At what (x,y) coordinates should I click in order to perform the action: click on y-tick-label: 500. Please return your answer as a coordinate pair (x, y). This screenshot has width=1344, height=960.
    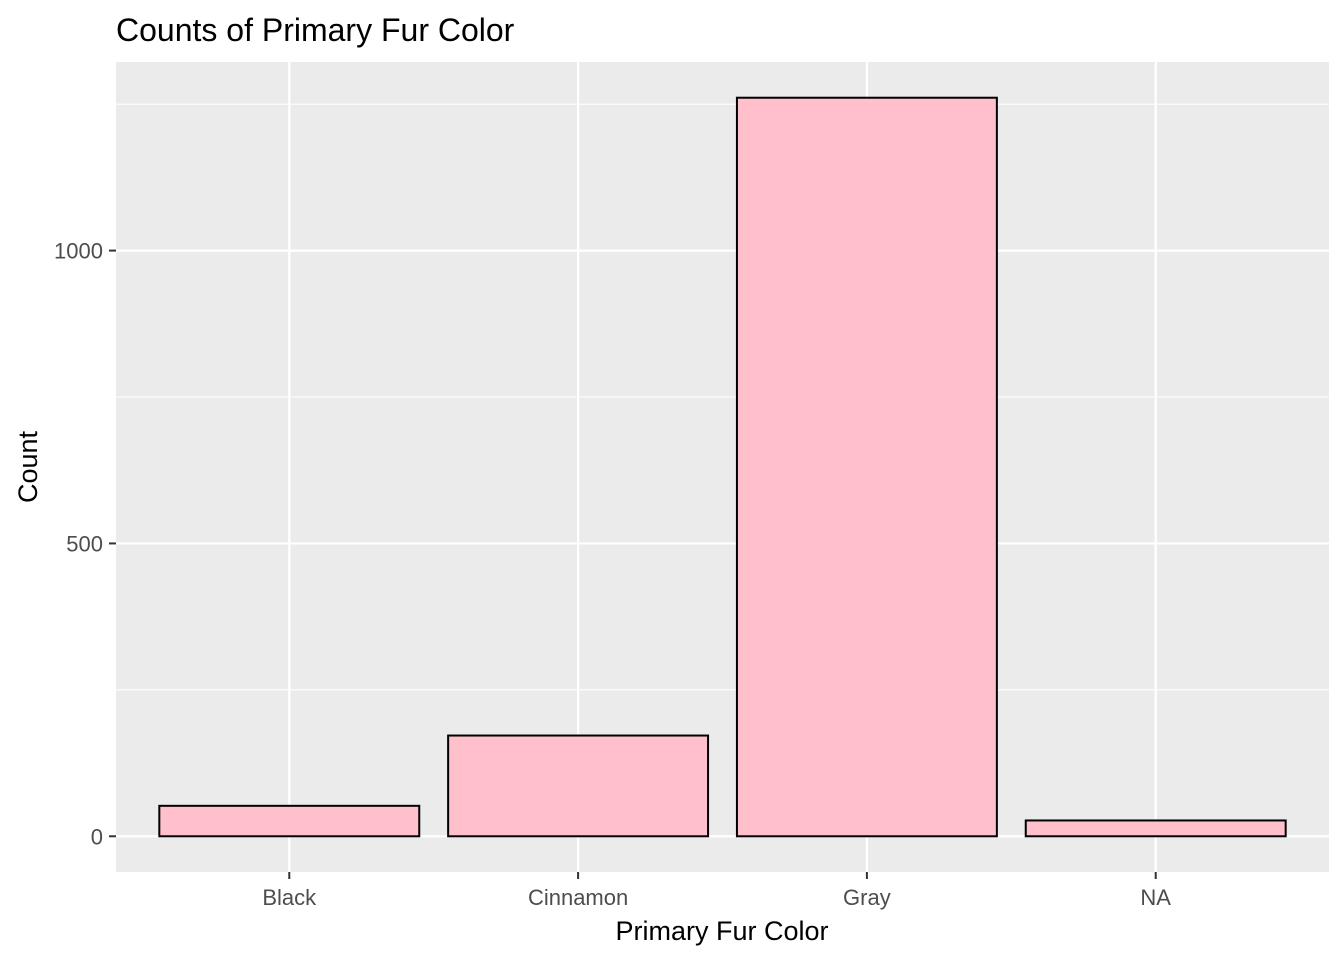
    Looking at the image, I should click on (84, 543).